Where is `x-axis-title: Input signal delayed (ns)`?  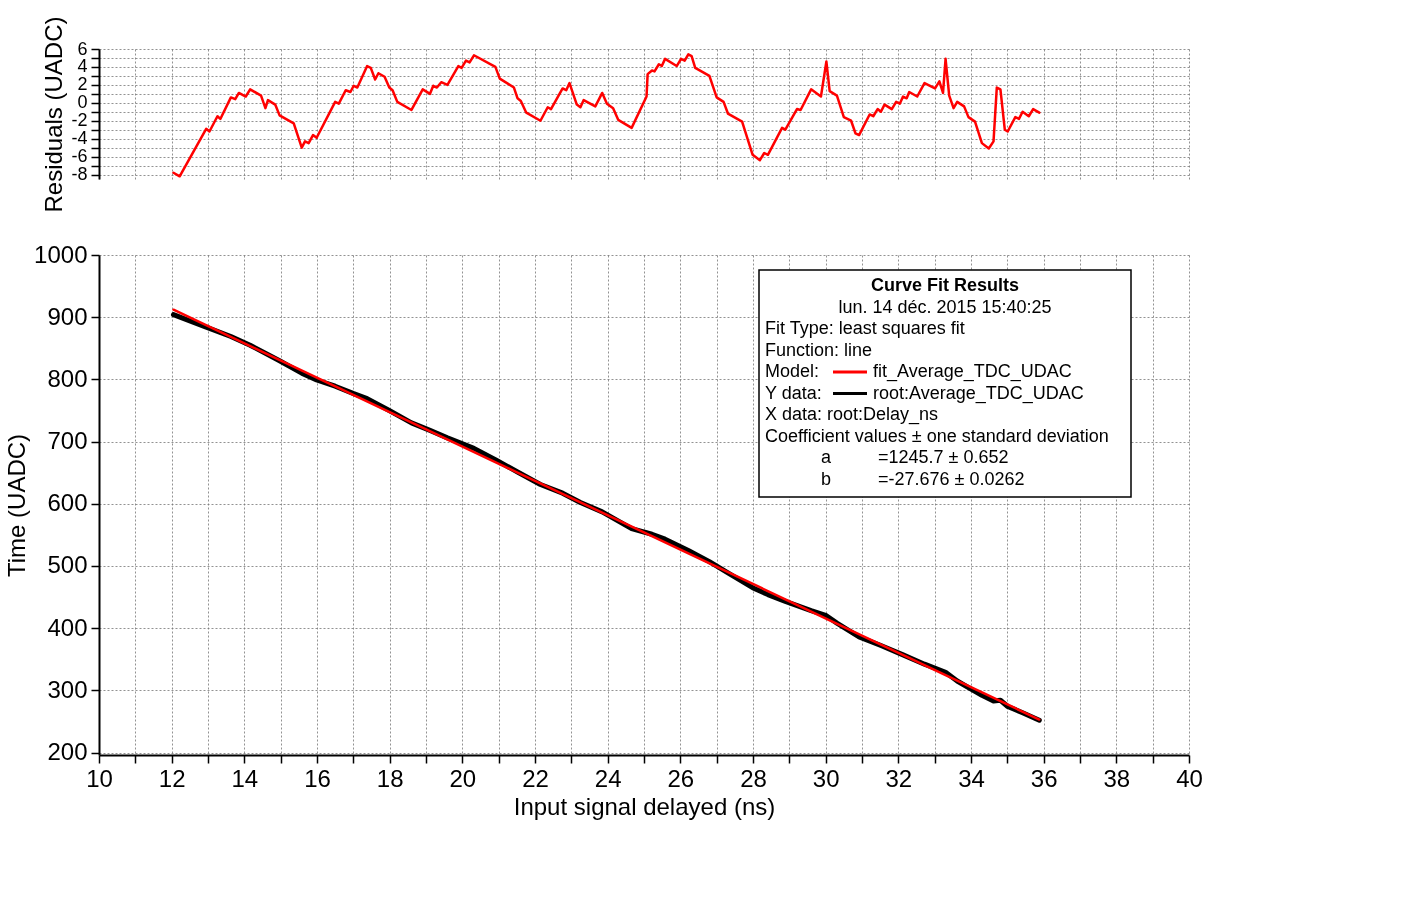
x-axis-title: Input signal delayed (ns) is located at coordinates (644, 806).